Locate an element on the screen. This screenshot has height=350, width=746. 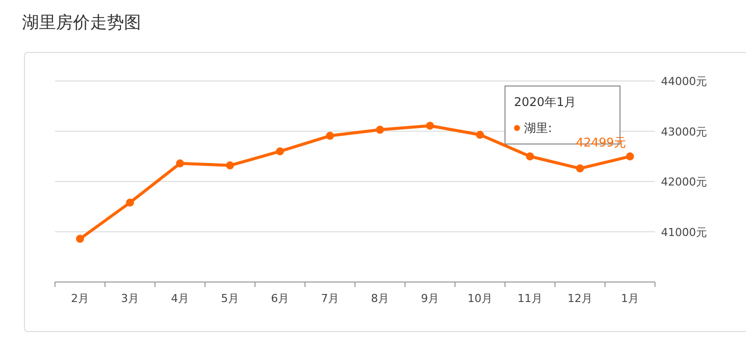
x-tick-label: 1月 is located at coordinates (630, 298).